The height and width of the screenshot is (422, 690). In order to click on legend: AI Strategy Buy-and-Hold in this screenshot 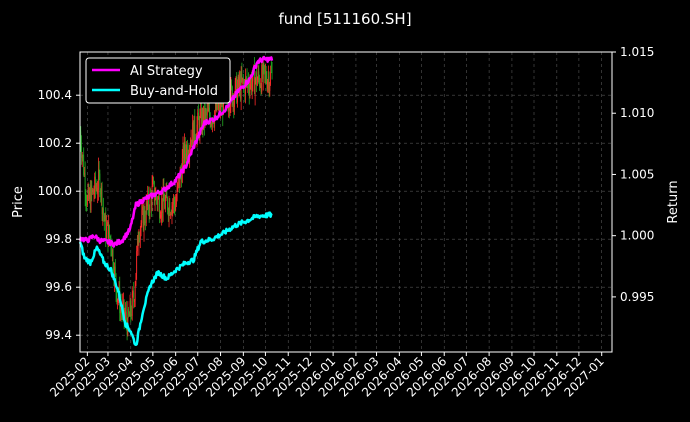, I will do `click(158, 80)`.